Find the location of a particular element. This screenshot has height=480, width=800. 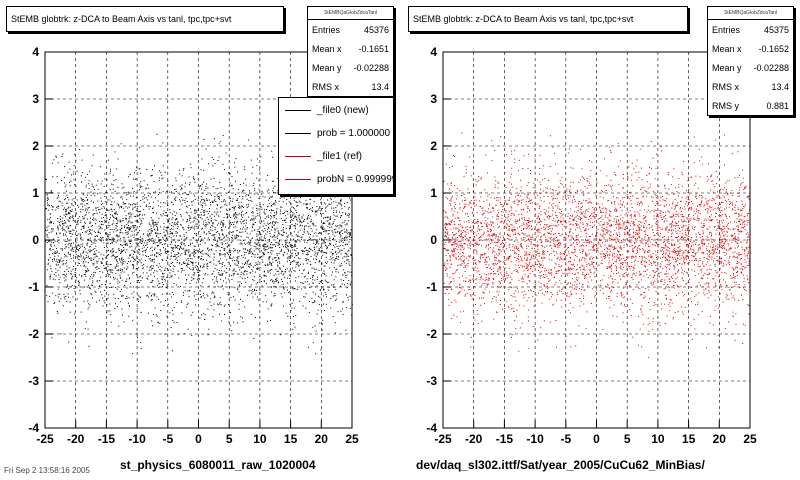

y-tick-label: -2 is located at coordinates (33, 334).